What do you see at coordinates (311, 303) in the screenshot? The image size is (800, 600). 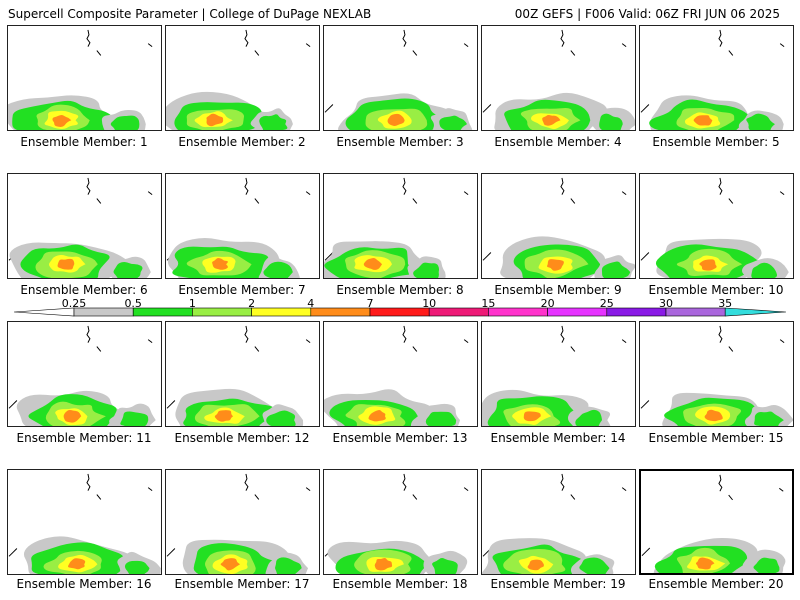 I see `colorbar-tick-label: 4` at bounding box center [311, 303].